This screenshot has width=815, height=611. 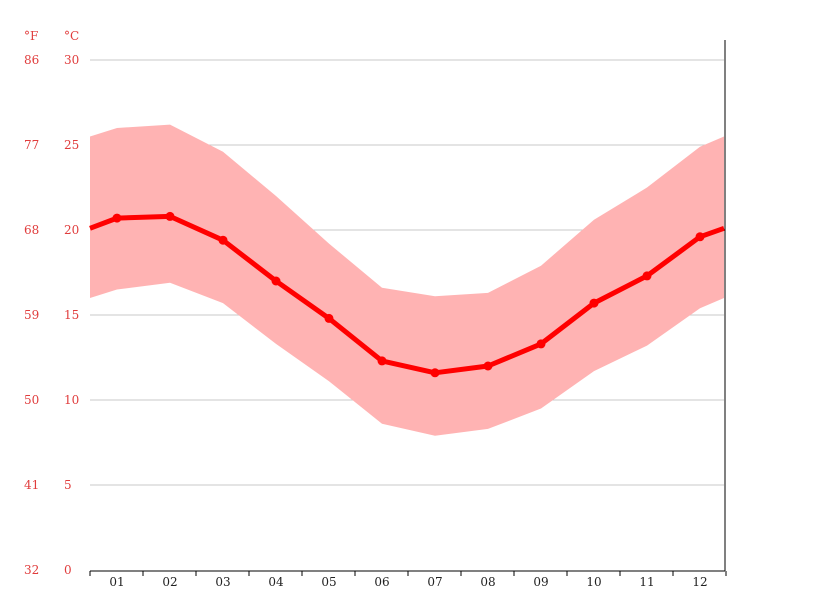 I want to click on fahrenheit-unit-label: °F, so click(x=31, y=36).